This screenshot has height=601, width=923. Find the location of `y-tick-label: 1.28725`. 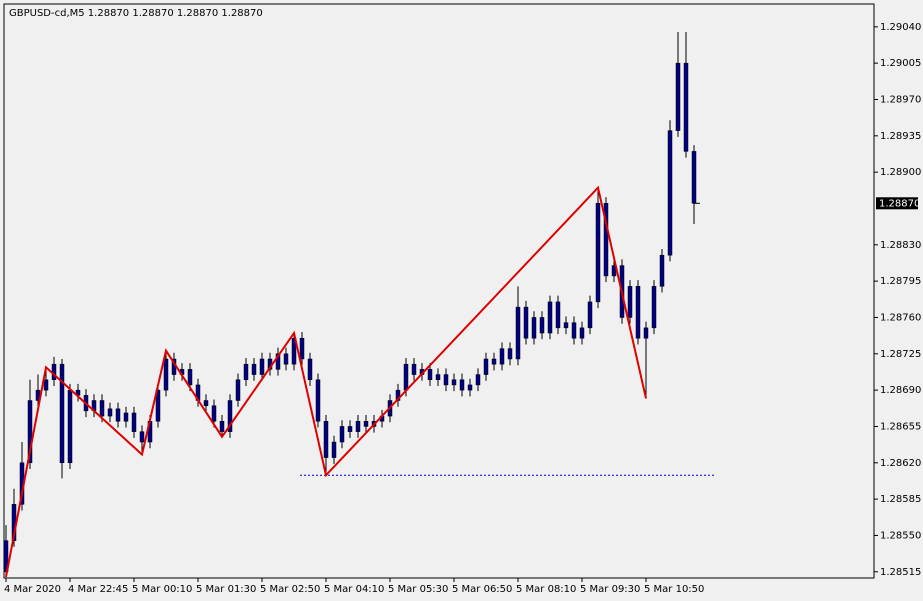

y-tick-label: 1.28725 is located at coordinates (900, 354).